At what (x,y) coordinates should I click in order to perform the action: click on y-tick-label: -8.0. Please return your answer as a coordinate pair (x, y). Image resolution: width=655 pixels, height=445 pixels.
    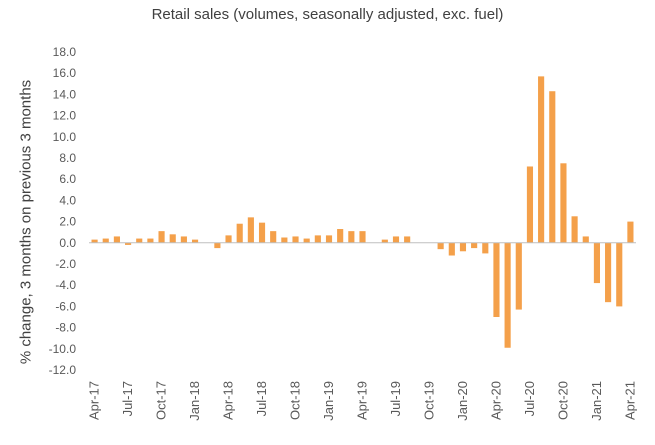
    Looking at the image, I should click on (65, 328).